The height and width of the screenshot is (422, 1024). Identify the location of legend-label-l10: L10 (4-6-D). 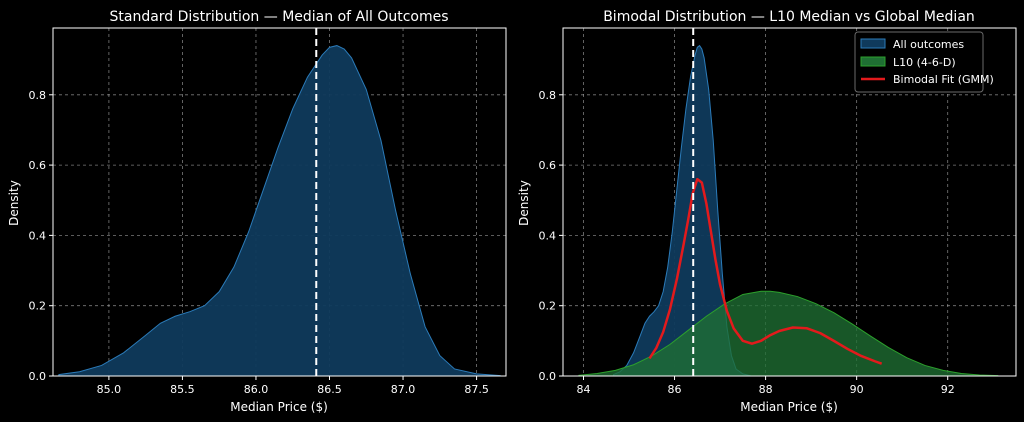
(924, 62).